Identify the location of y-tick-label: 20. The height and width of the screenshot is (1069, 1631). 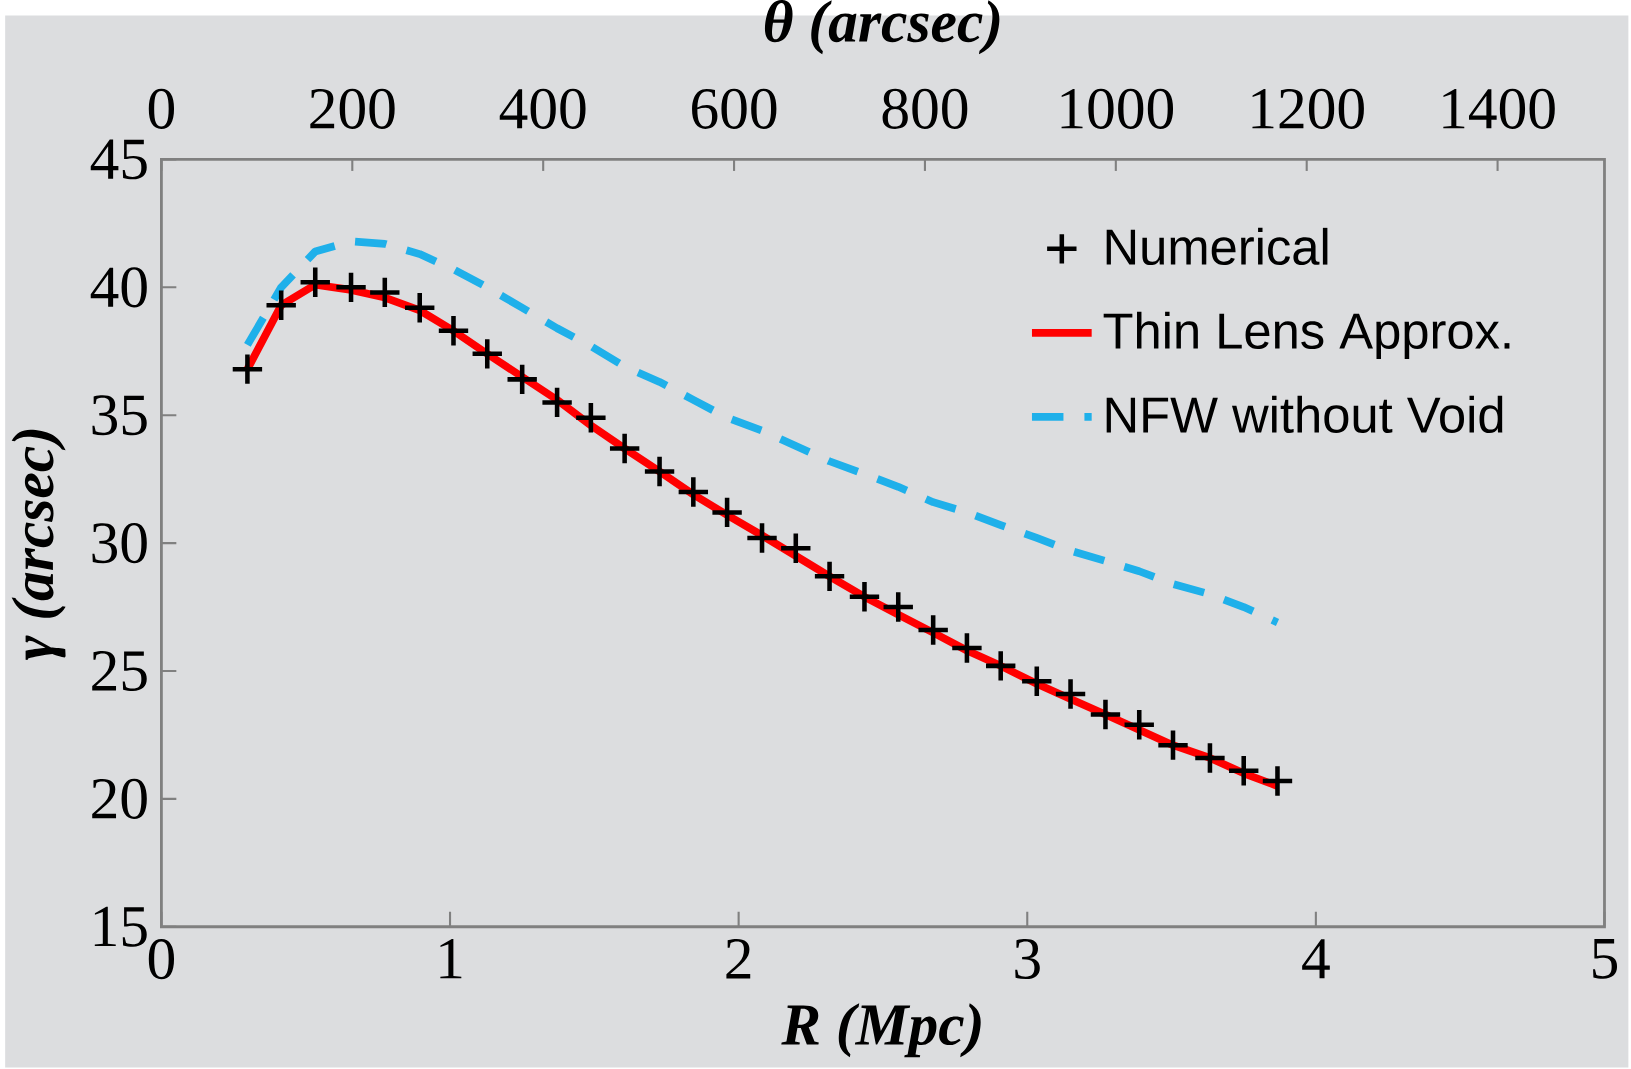
(119, 799).